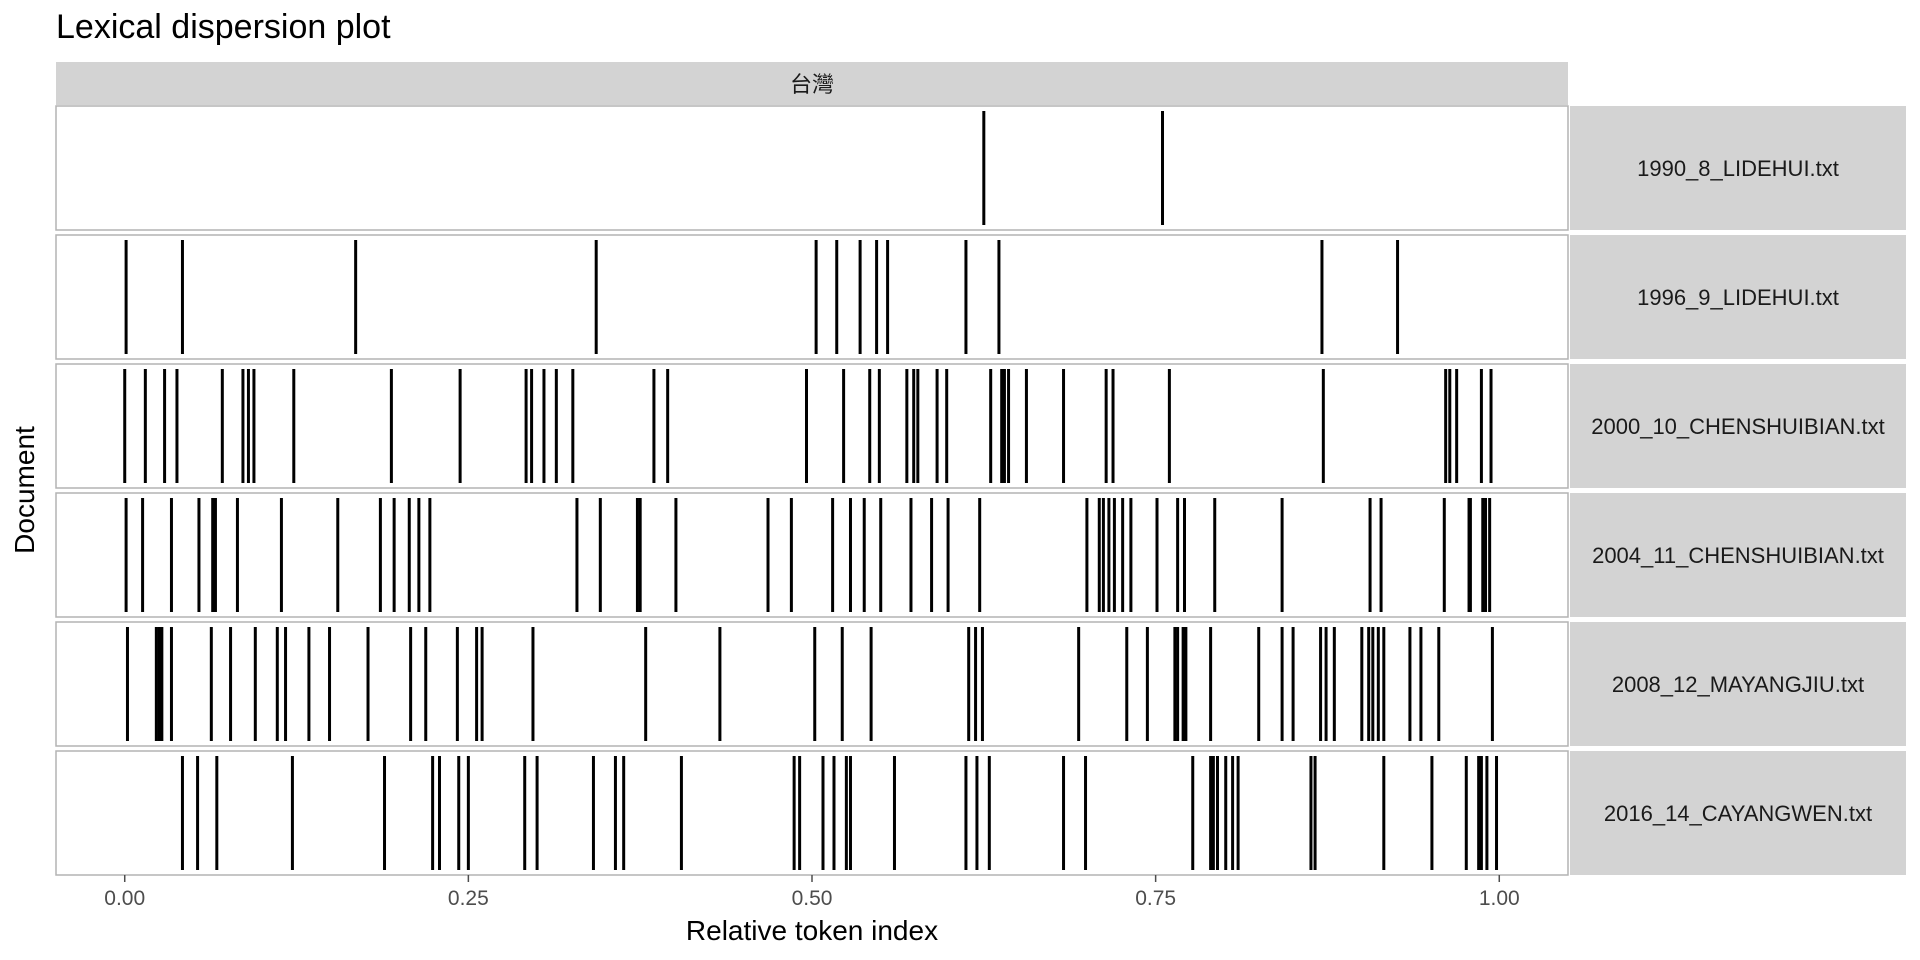 The image size is (1920, 960). Describe the element at coordinates (24, 490) in the screenshot. I see `y-axis-title: Document` at that location.